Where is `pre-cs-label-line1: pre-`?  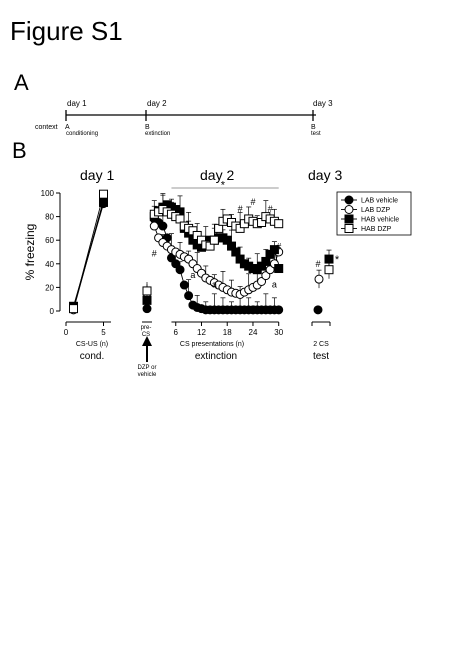 pre-cs-label-line1: pre- is located at coordinates (146, 328).